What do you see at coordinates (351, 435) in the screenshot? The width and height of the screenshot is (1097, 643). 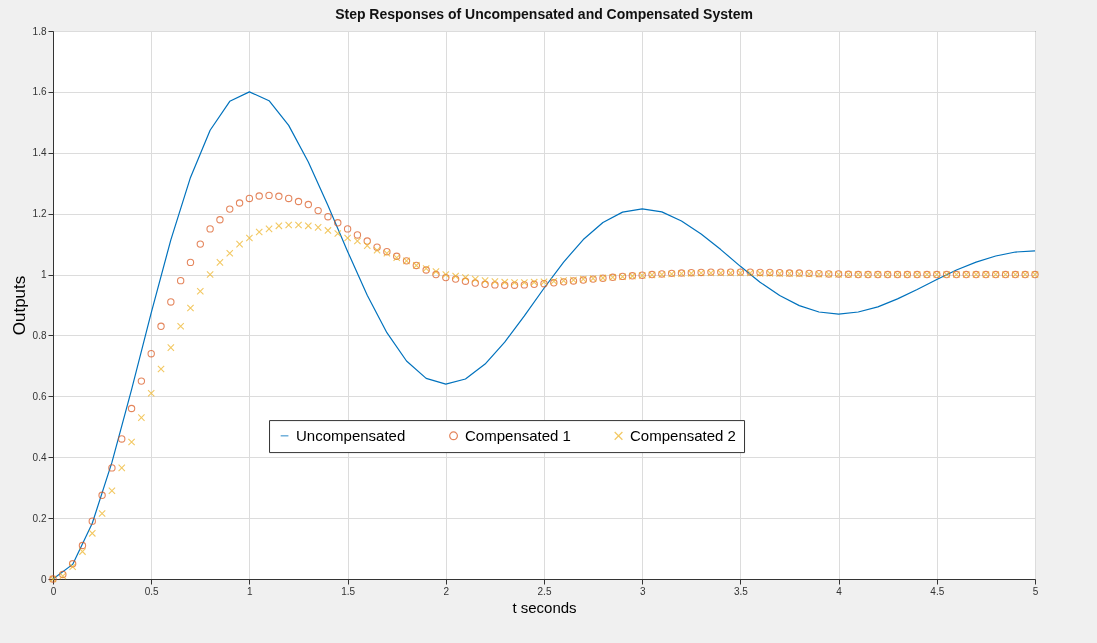 I see `legend-label: Uncompensated` at bounding box center [351, 435].